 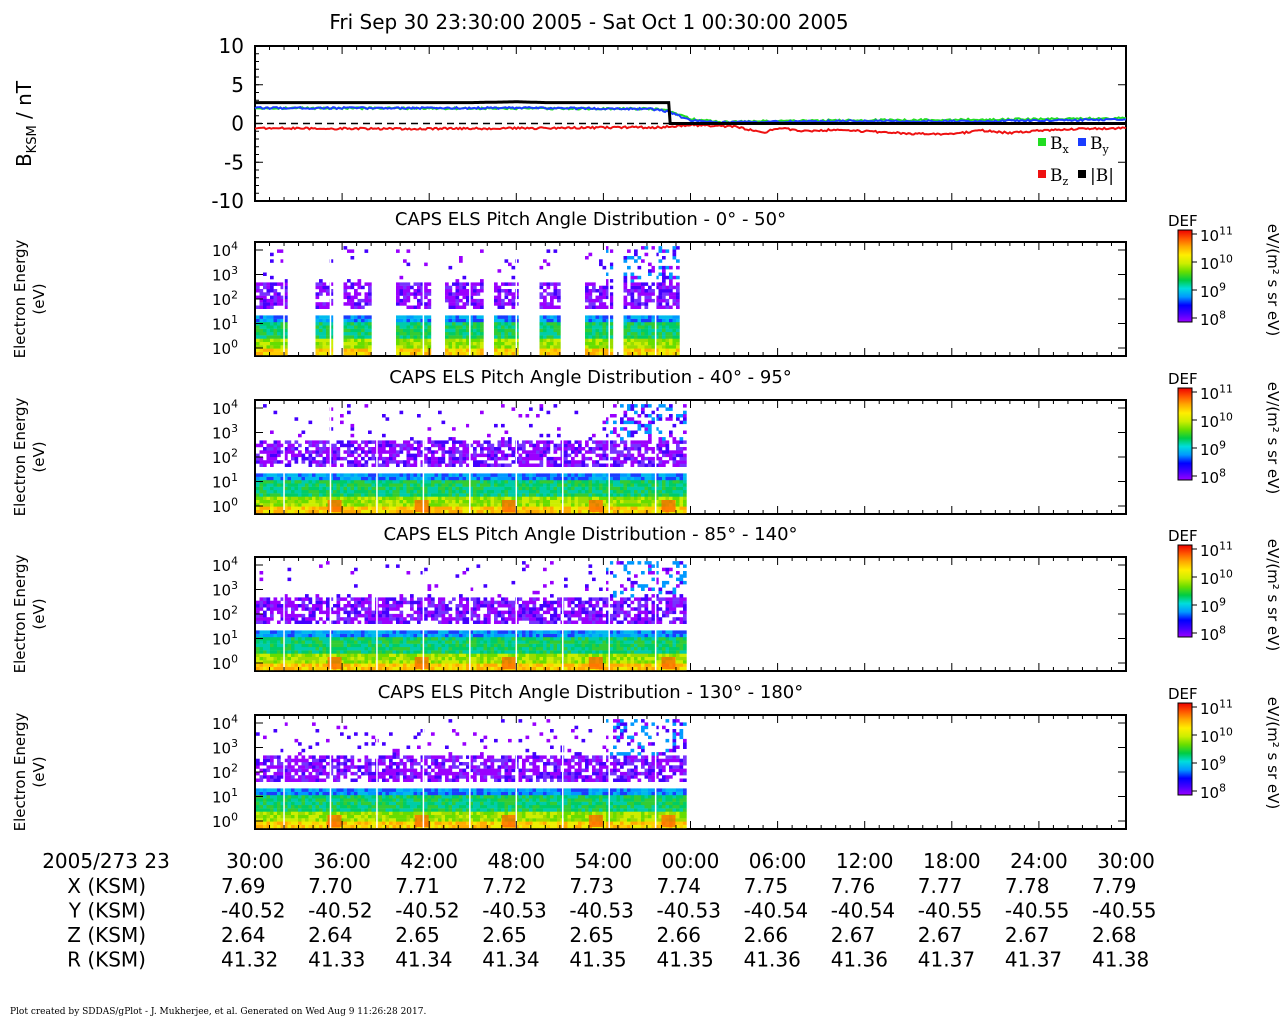 What do you see at coordinates (106, 886) in the screenshot?
I see `ephemeris-label: X (KSM)` at bounding box center [106, 886].